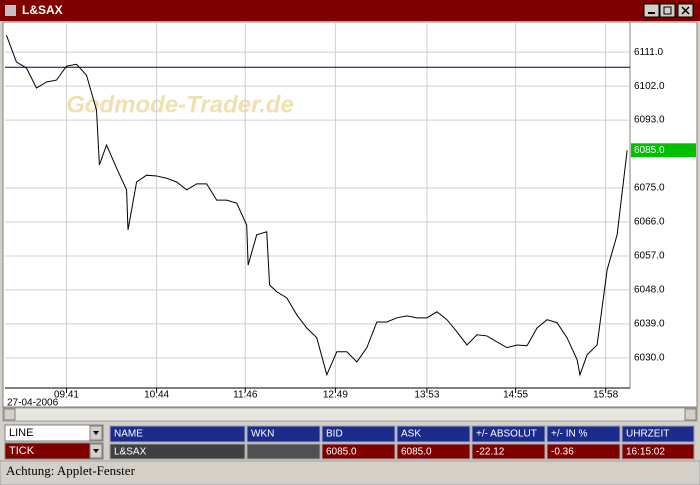 Image resolution: width=700 pixels, height=485 pixels. What do you see at coordinates (411, 434) in the screenshot?
I see `header-text: ASK` at bounding box center [411, 434].